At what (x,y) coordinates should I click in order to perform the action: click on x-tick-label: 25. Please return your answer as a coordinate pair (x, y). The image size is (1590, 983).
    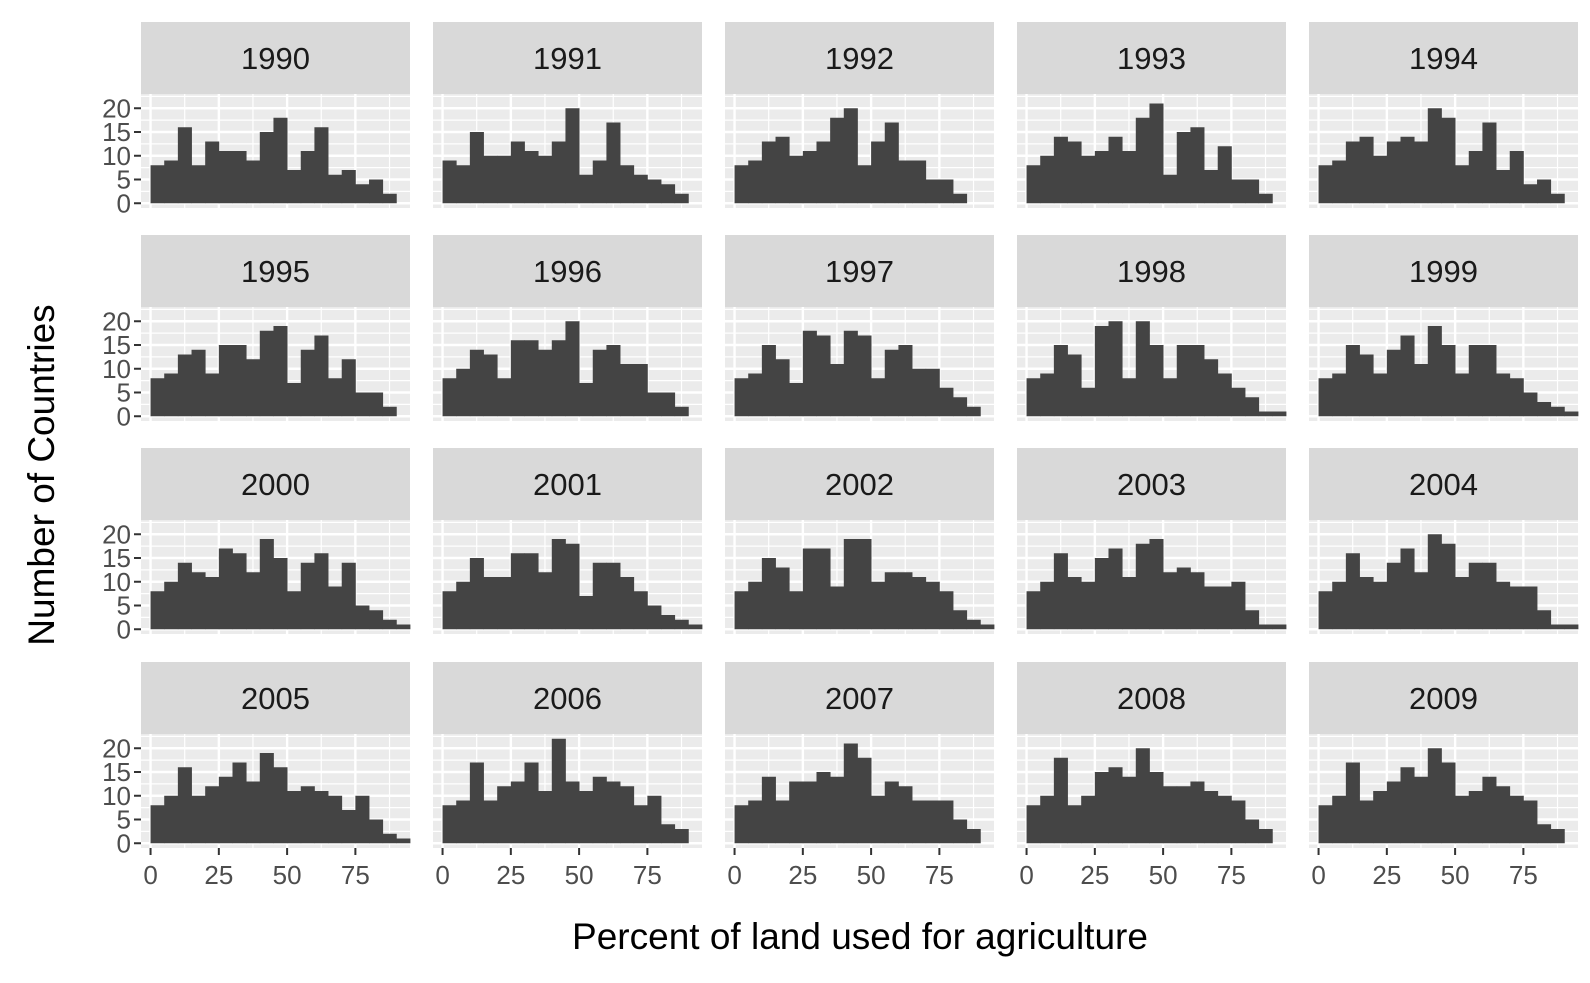
    Looking at the image, I should click on (802, 875).